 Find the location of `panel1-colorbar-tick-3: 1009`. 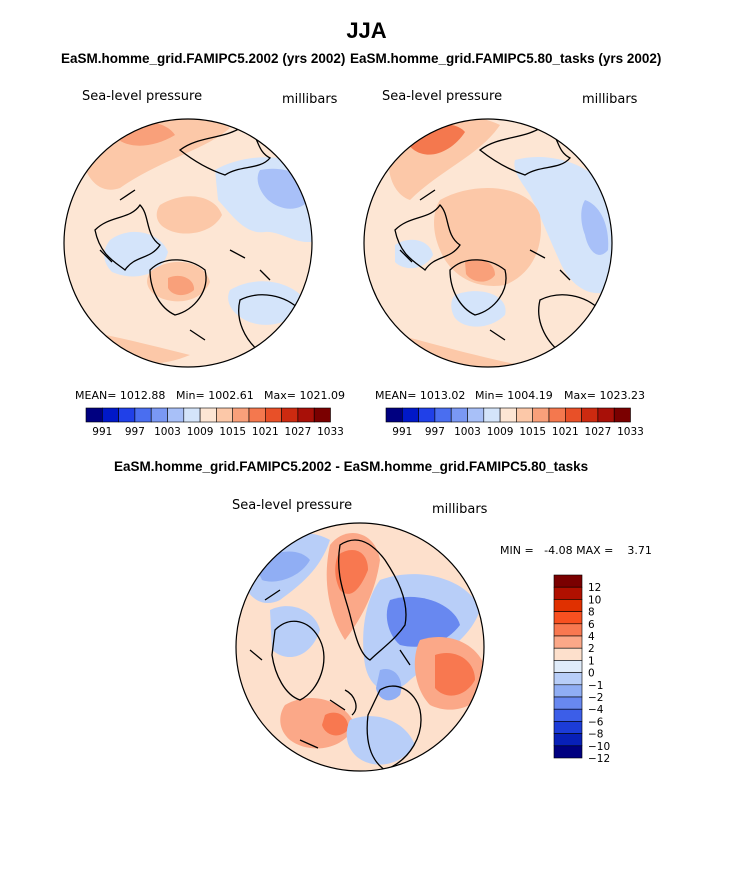

panel1-colorbar-tick-3: 1009 is located at coordinates (200, 432).